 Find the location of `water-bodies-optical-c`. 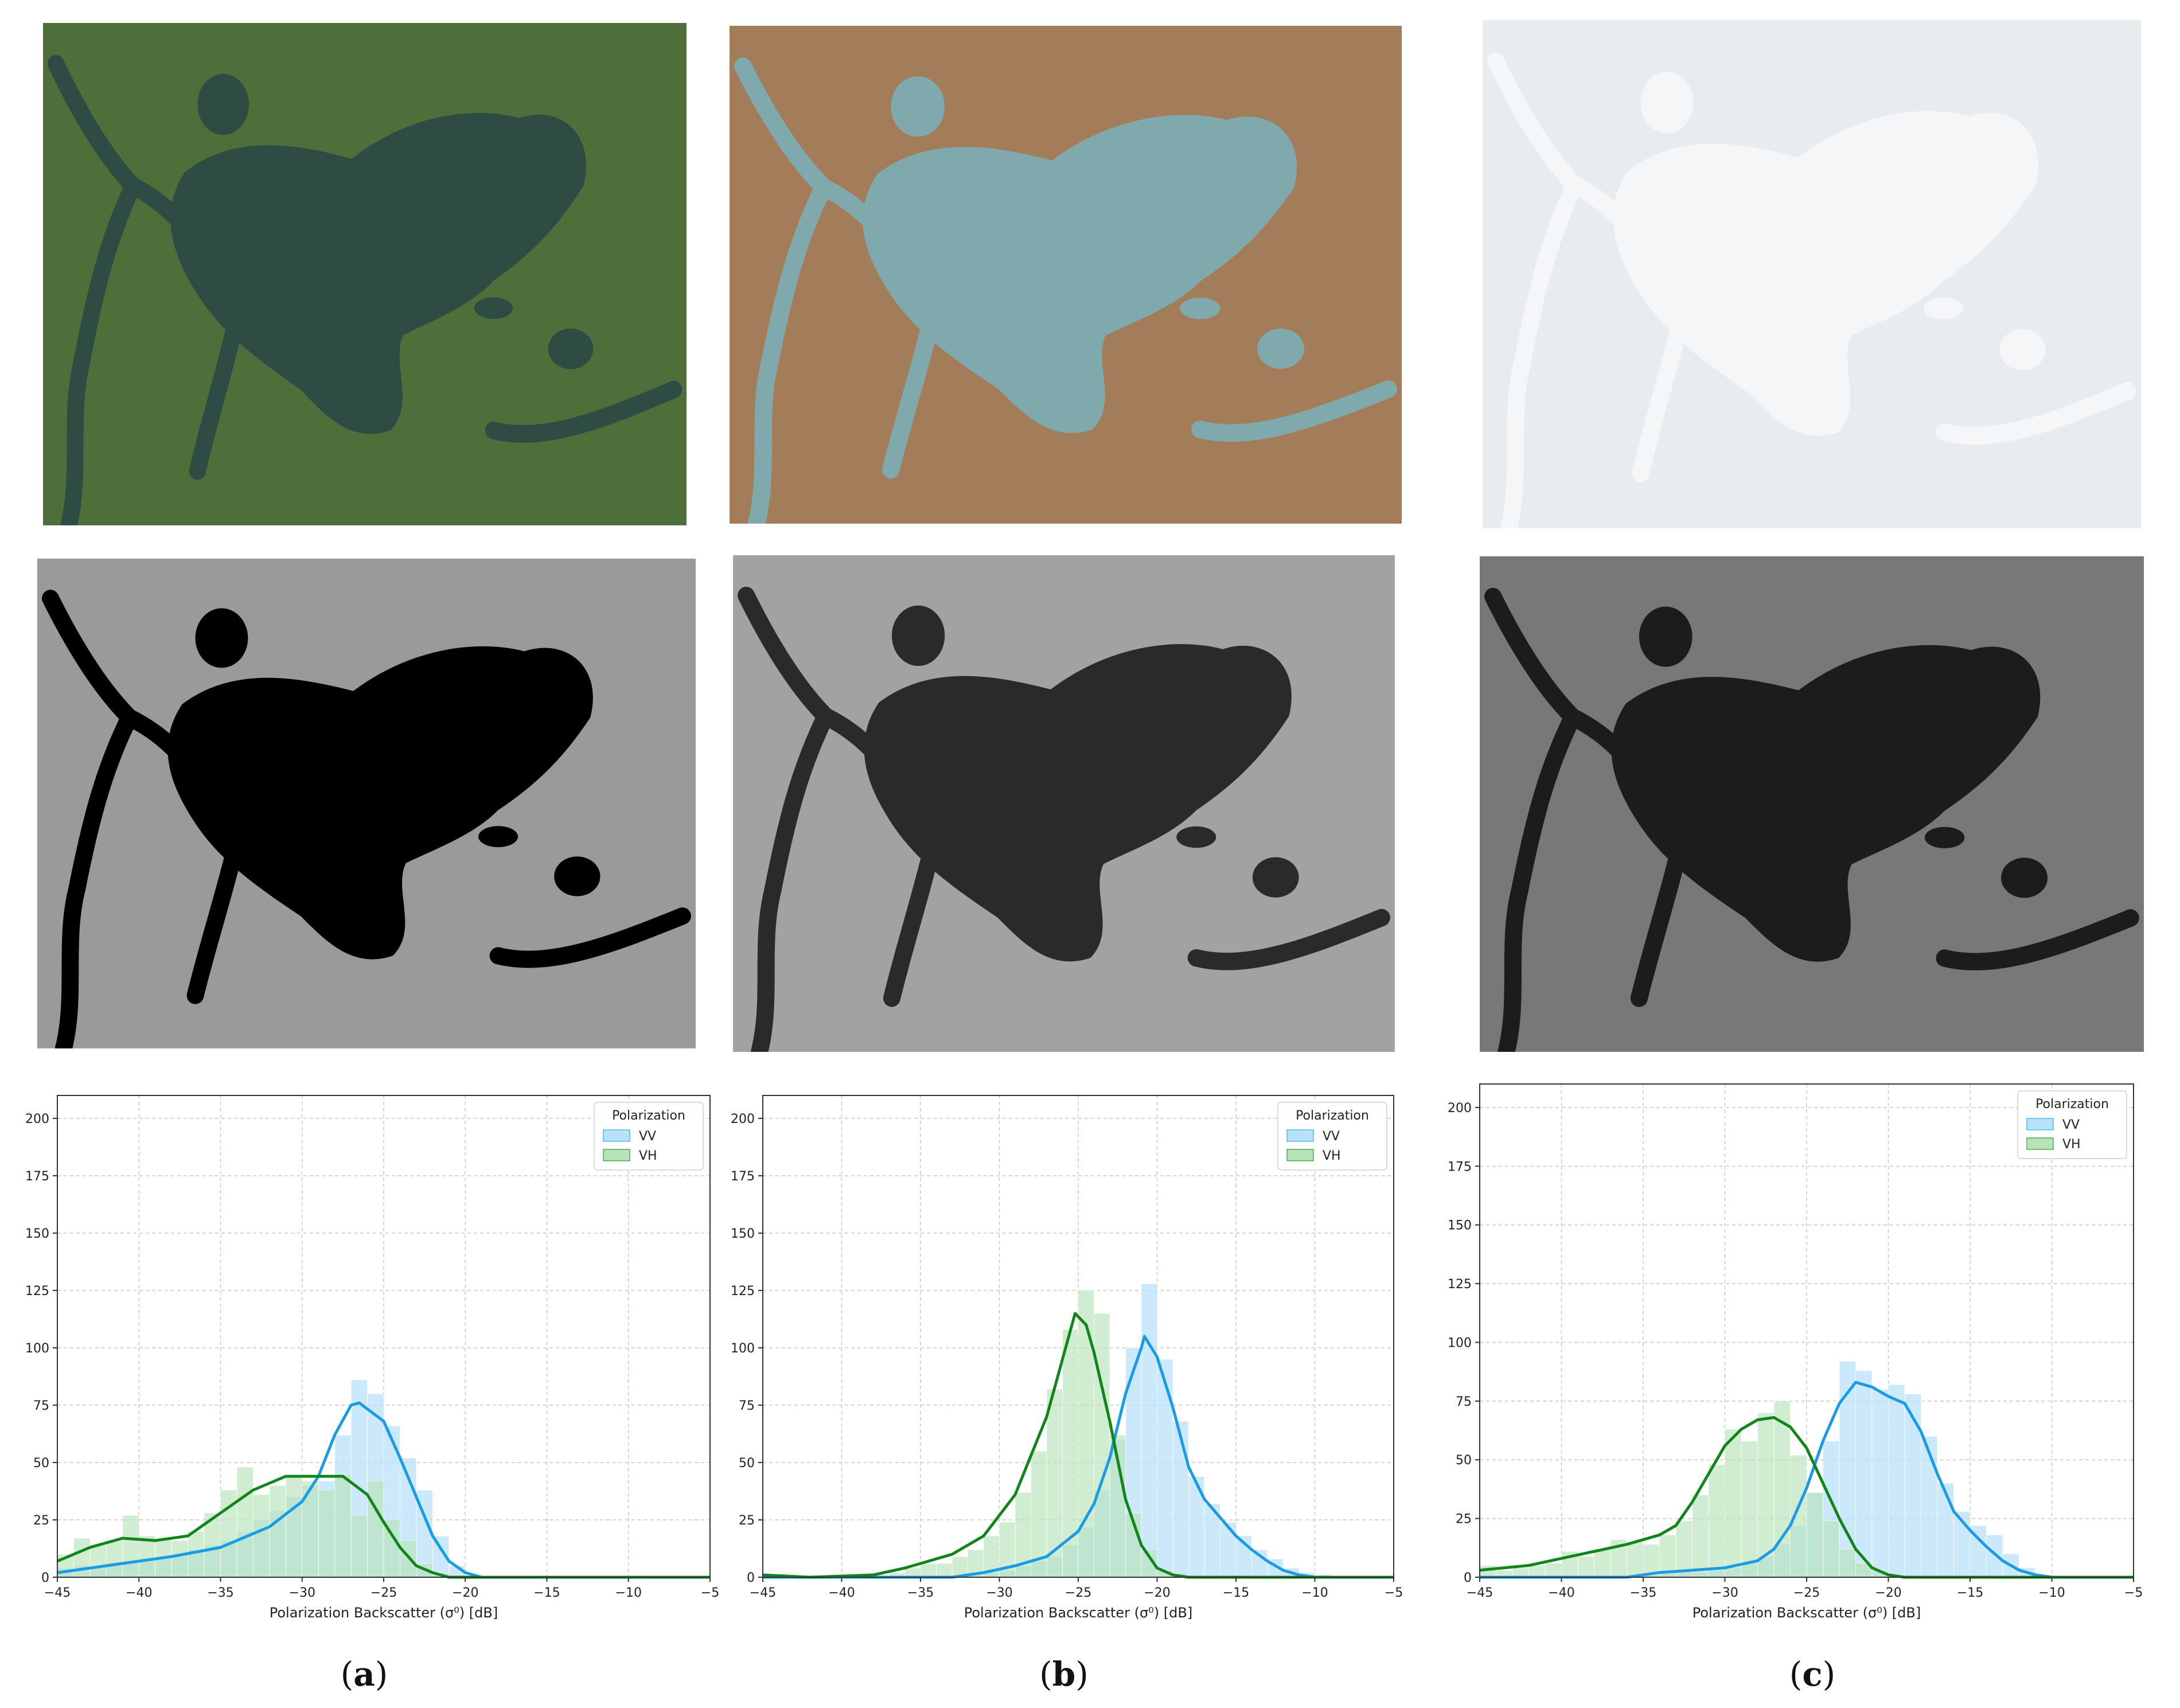

water-bodies-optical-c is located at coordinates (1811, 290).